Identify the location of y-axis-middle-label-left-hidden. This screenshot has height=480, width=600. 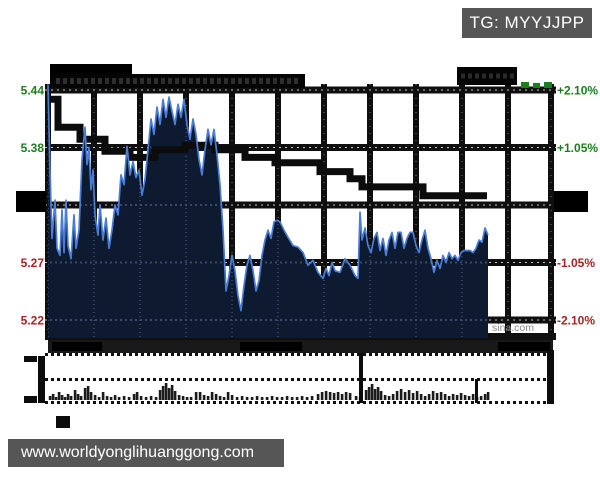
(31, 201).